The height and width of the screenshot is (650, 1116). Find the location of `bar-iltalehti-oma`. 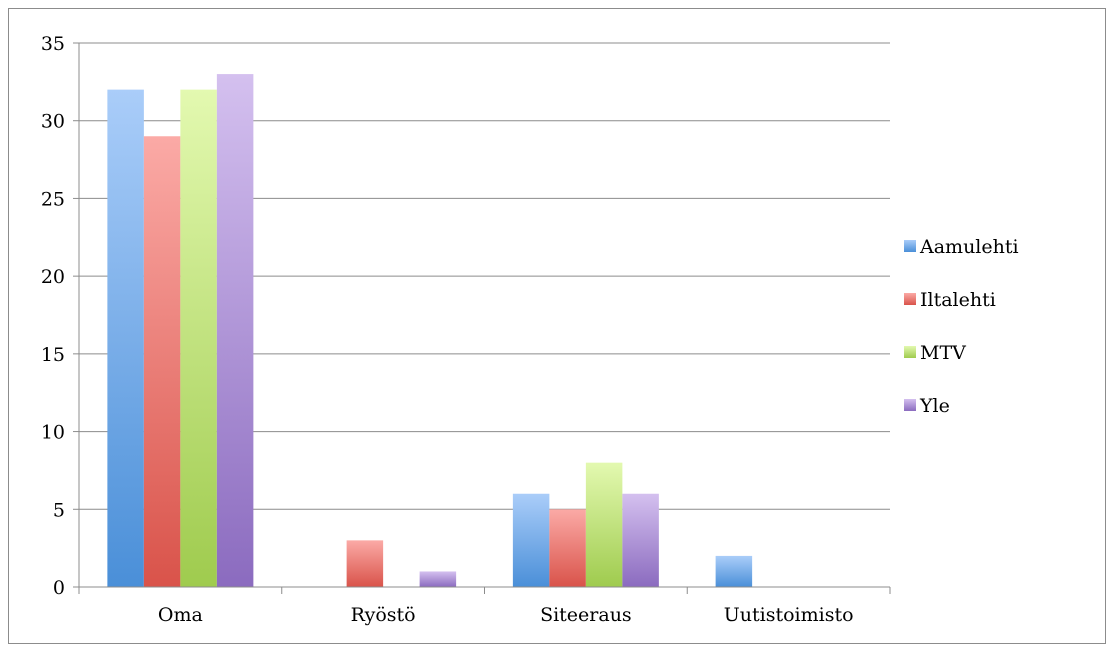

bar-iltalehti-oma is located at coordinates (162, 361).